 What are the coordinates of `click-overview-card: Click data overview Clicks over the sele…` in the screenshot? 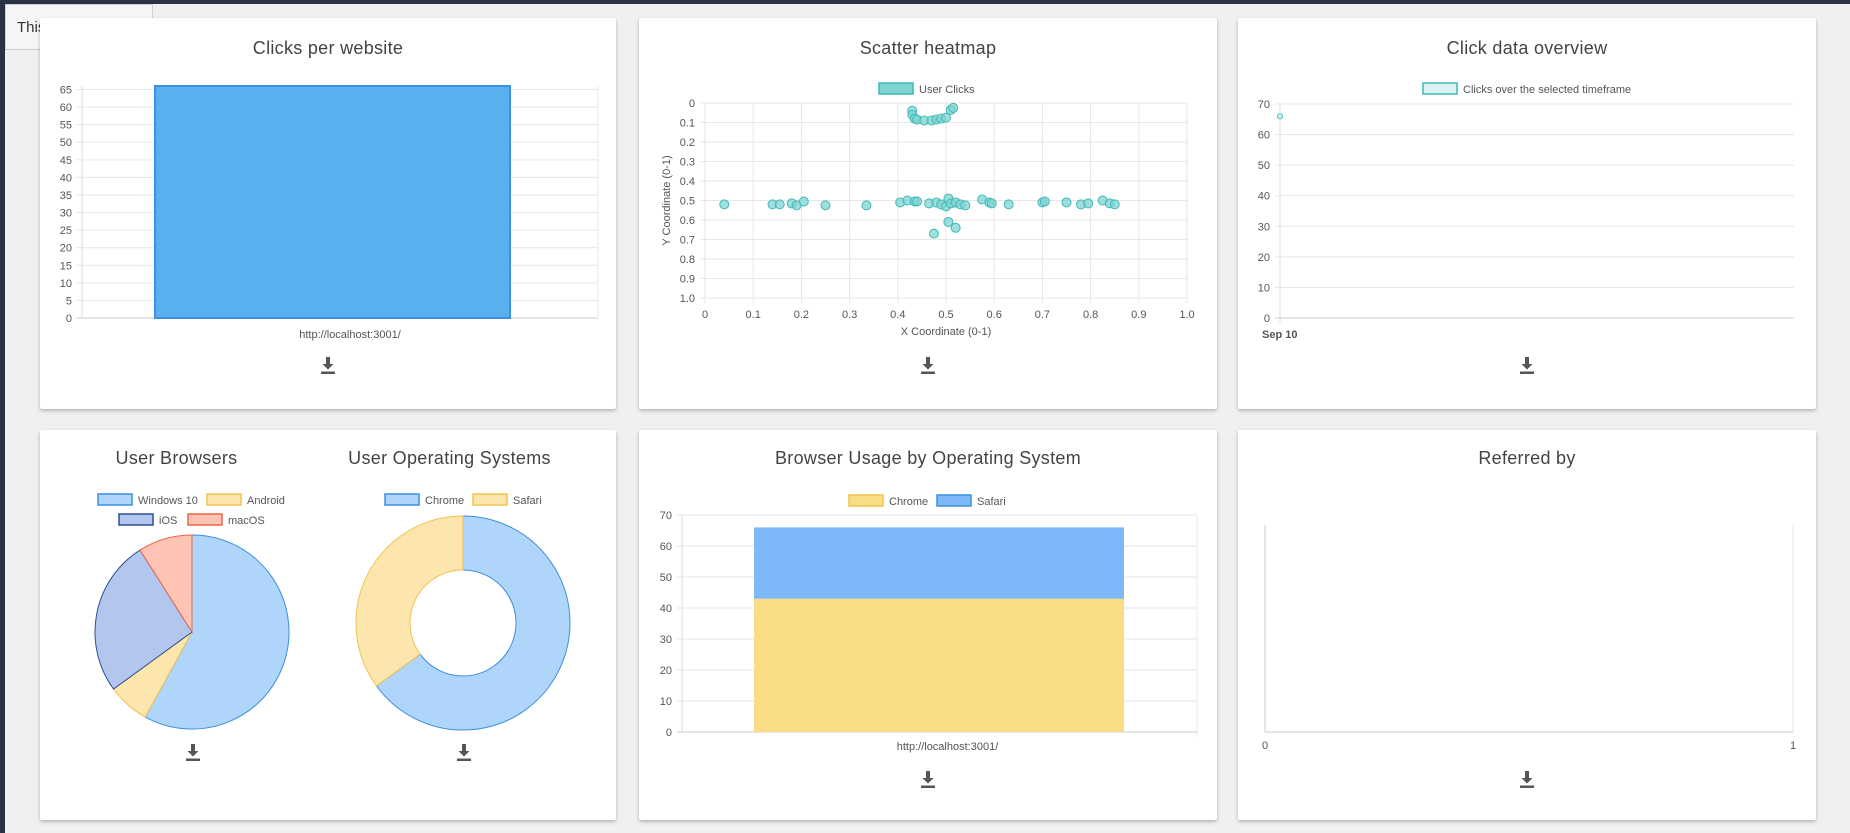 It's located at (1527, 213).